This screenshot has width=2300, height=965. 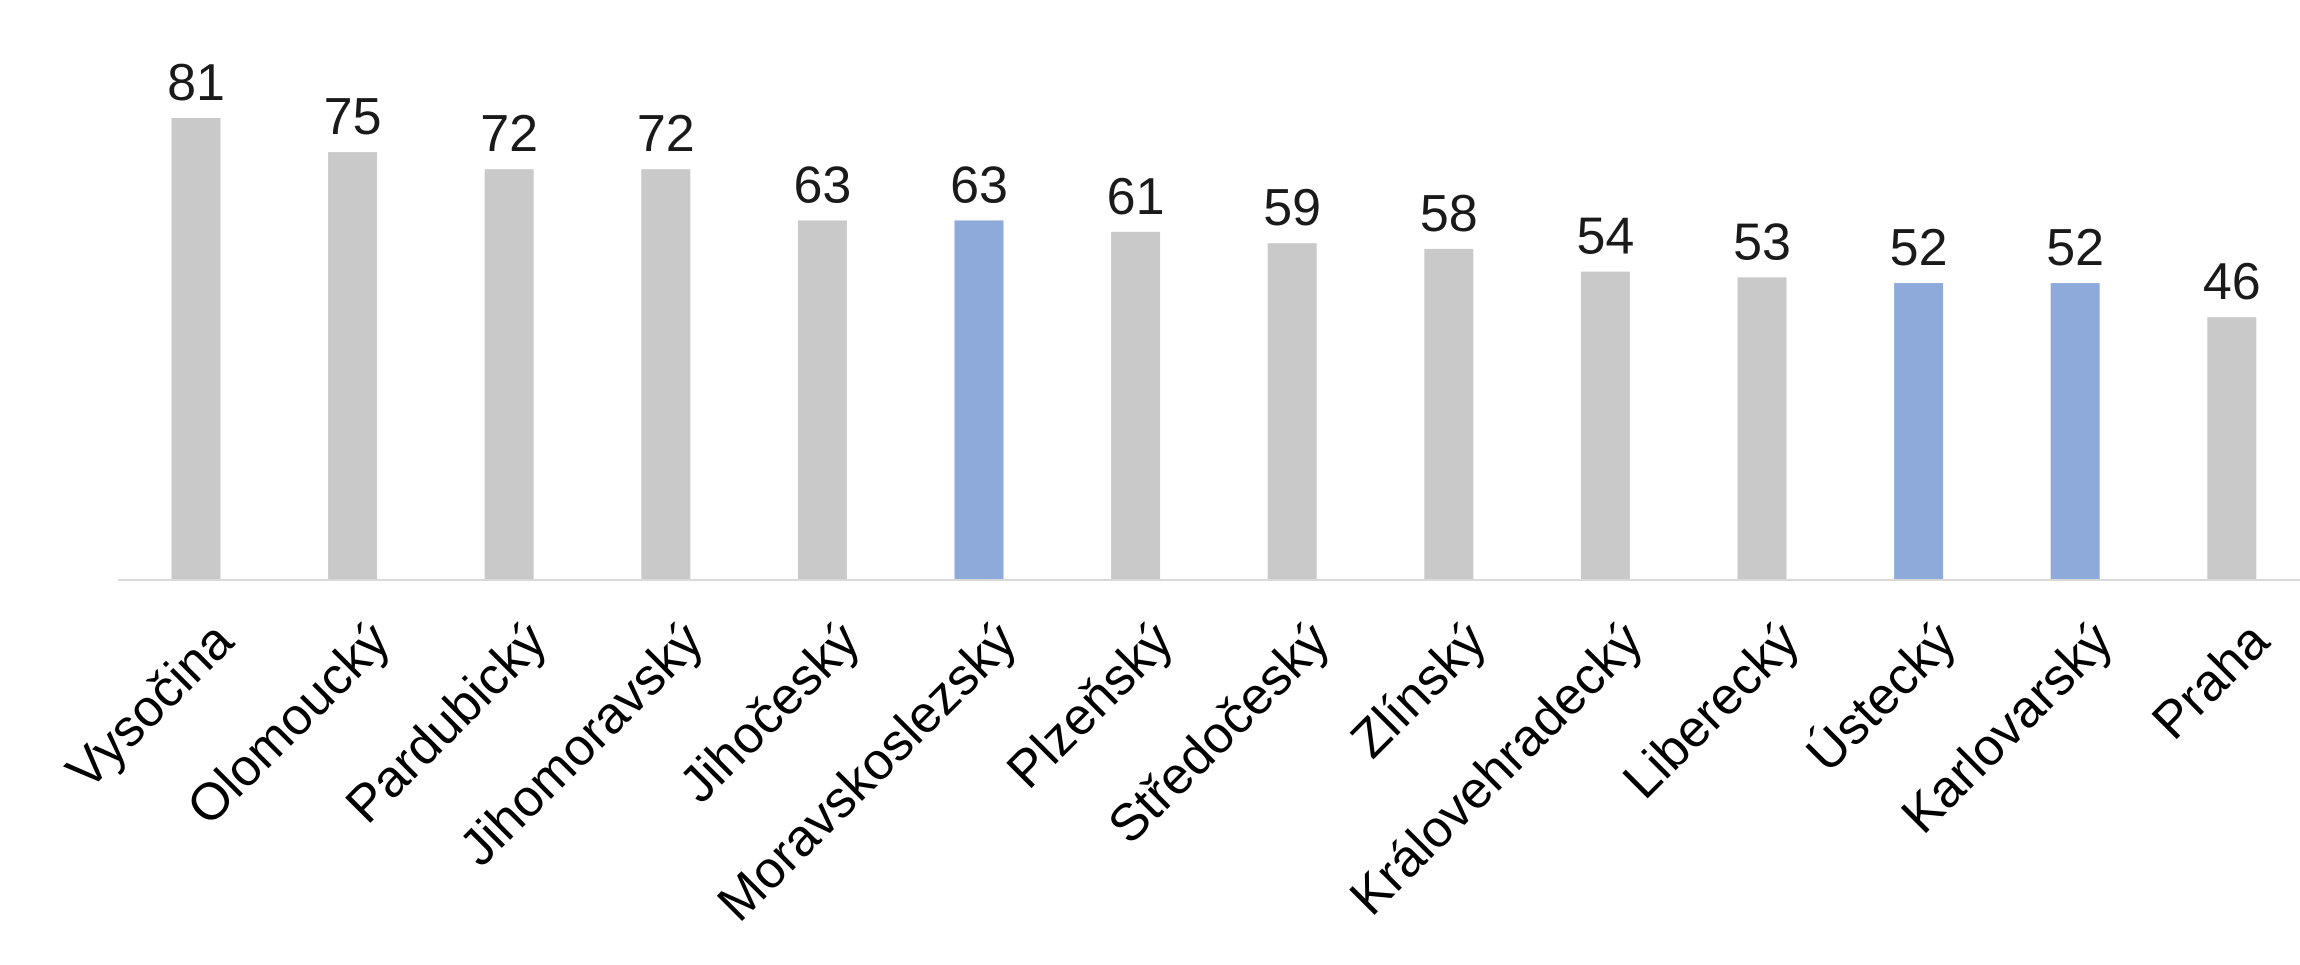 I want to click on value-label-2: 72, so click(x=509, y=134).